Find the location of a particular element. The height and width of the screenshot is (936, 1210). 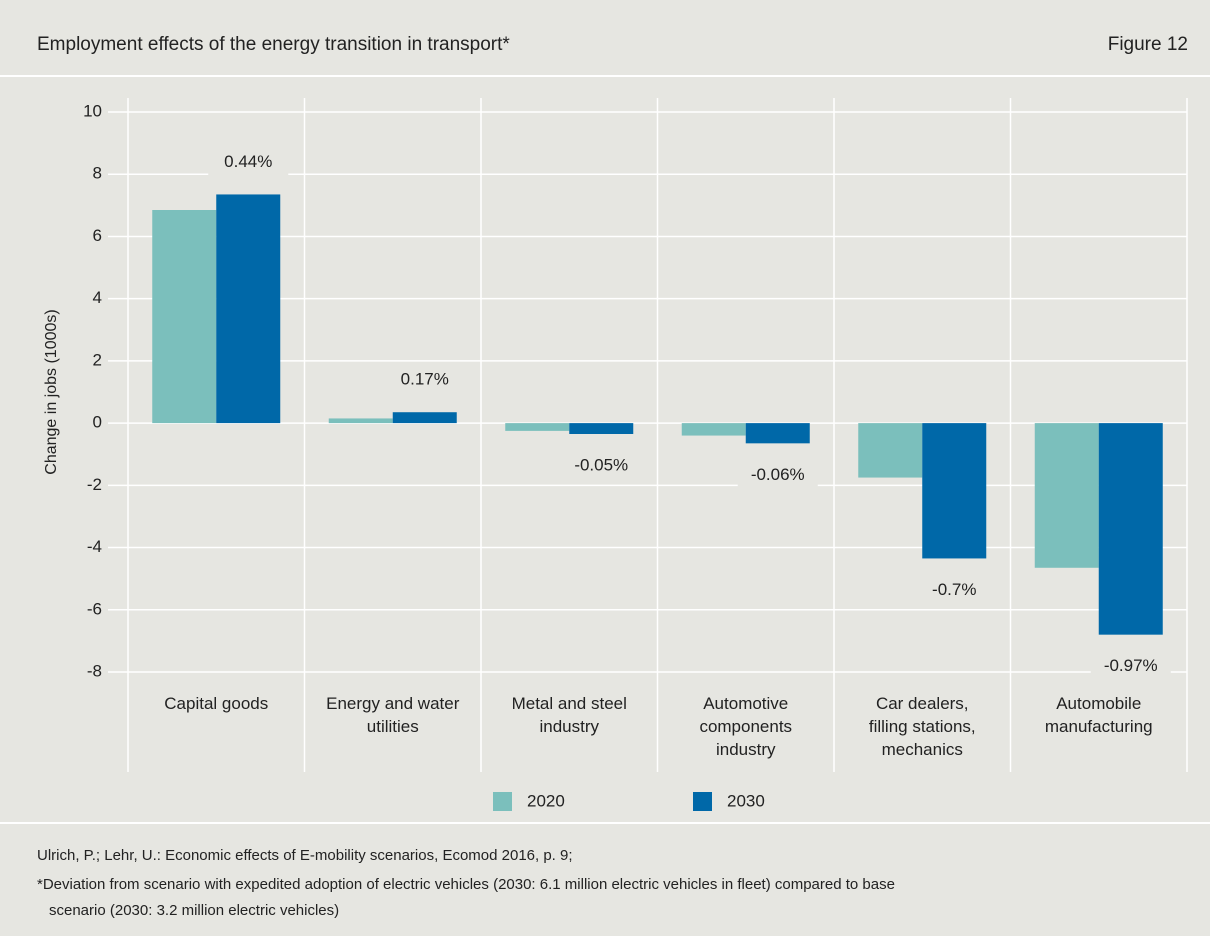

x-tick-label-line: Automotive is located at coordinates (745, 703).